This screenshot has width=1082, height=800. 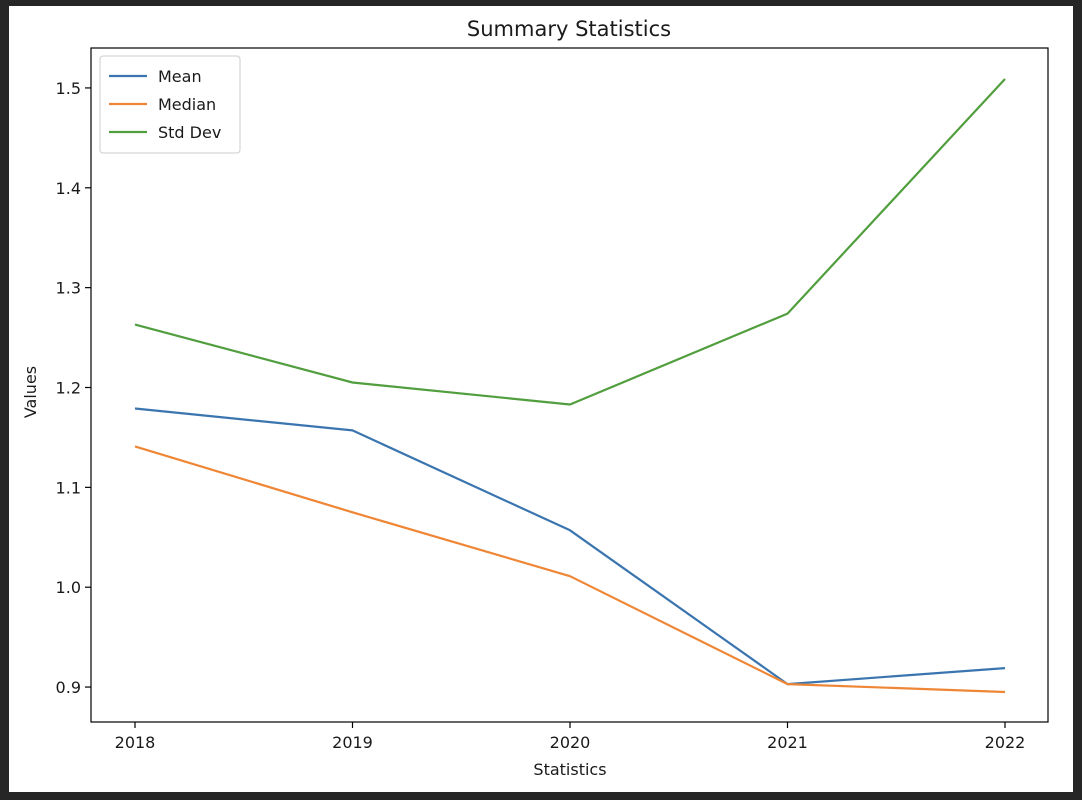 I want to click on chart-title: Summary Statistics, so click(x=569, y=29).